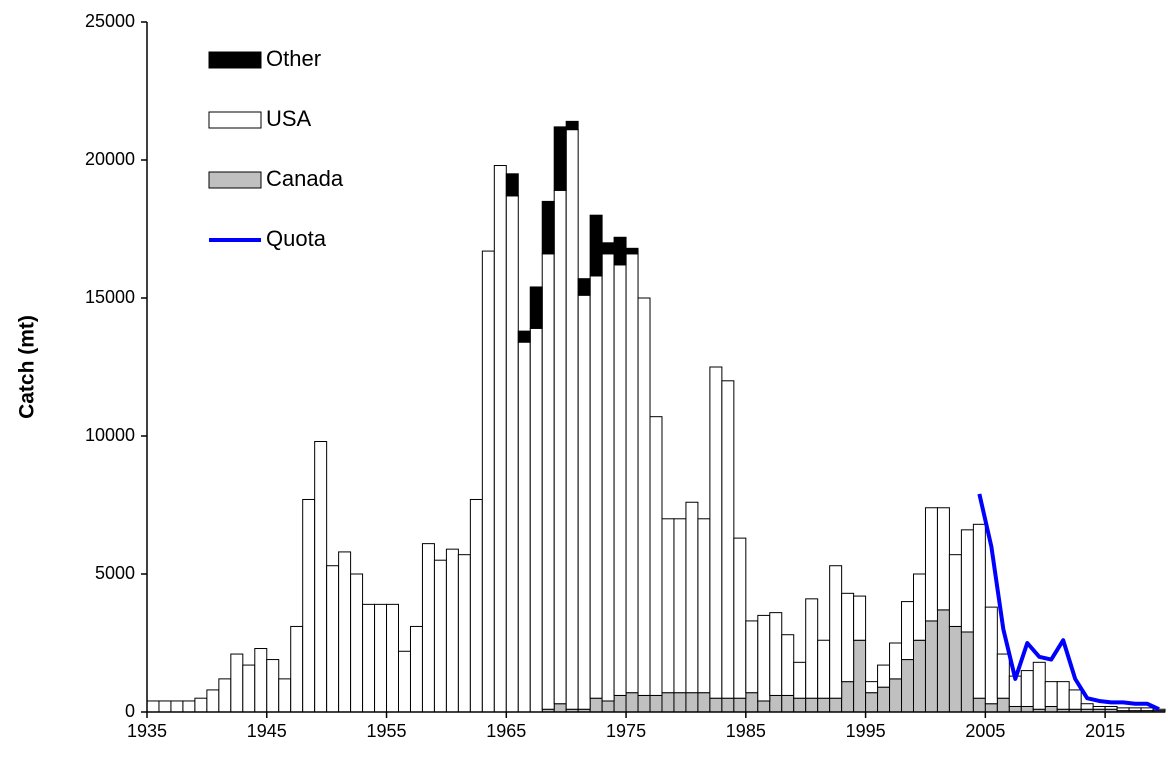 Image resolution: width=1168 pixels, height=759 pixels. Describe the element at coordinates (506, 731) in the screenshot. I see `x-tick-label: 1965` at that location.